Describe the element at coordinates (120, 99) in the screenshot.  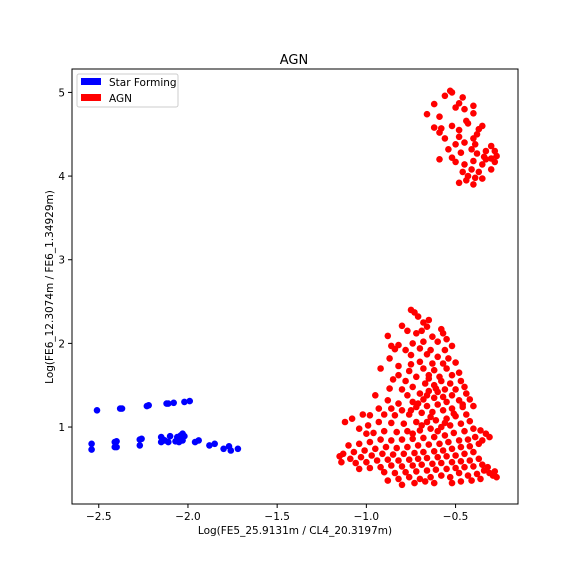
I see `legend-label-agn: AGN` at that location.